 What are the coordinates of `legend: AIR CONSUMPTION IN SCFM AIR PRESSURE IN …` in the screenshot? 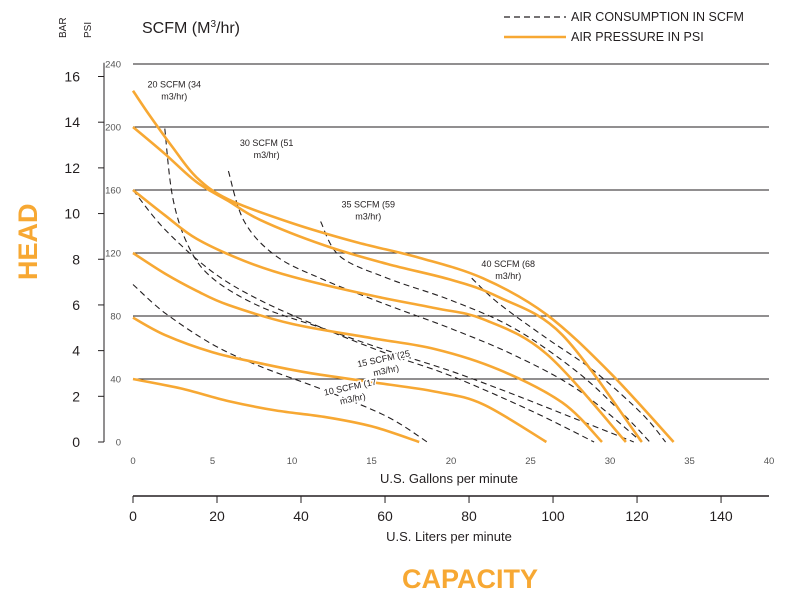 It's located at (624, 27).